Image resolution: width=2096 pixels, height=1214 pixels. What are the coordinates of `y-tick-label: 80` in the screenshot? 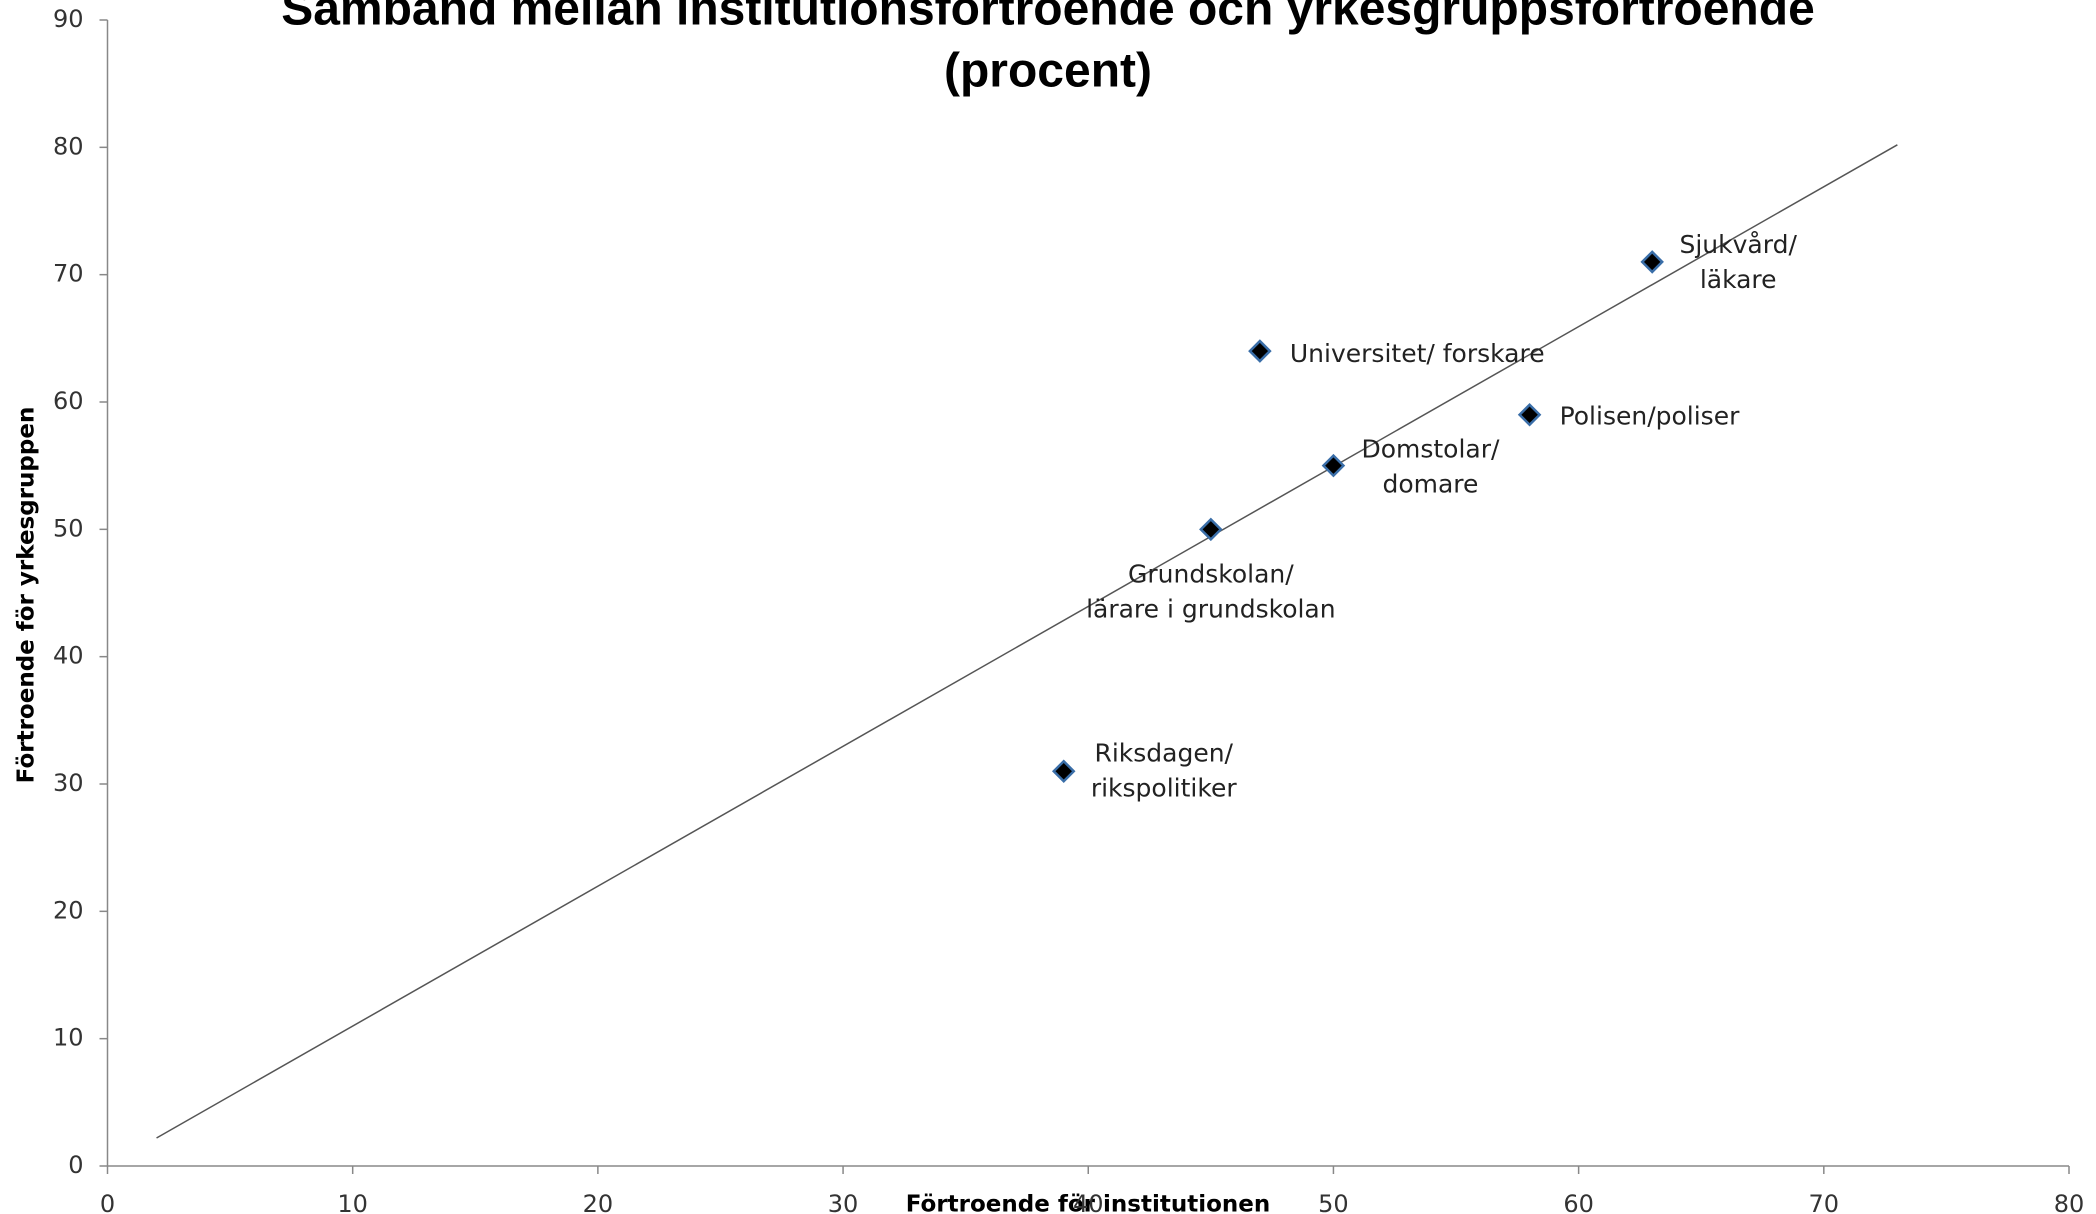 It's located at (68, 146).